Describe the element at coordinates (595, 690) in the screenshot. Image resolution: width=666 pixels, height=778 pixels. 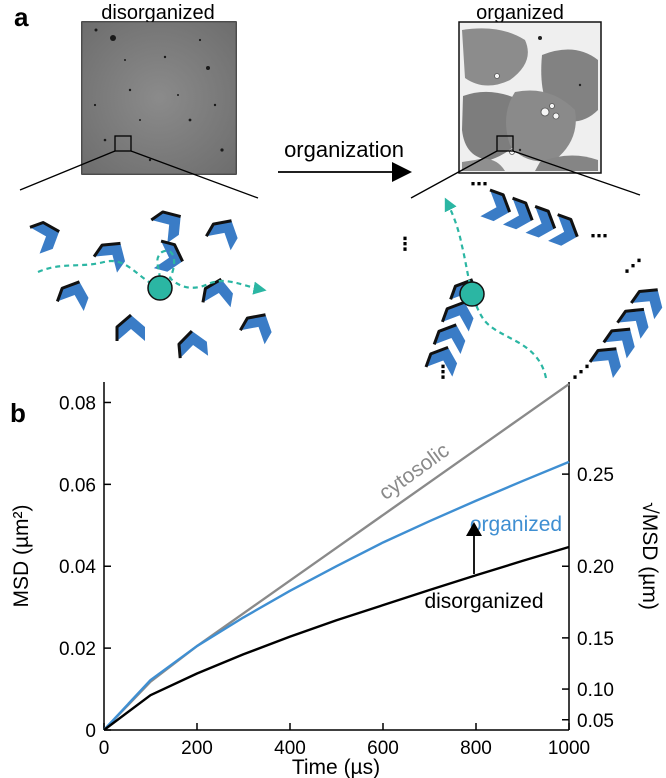
I see `right-tick-label: 0.10` at that location.